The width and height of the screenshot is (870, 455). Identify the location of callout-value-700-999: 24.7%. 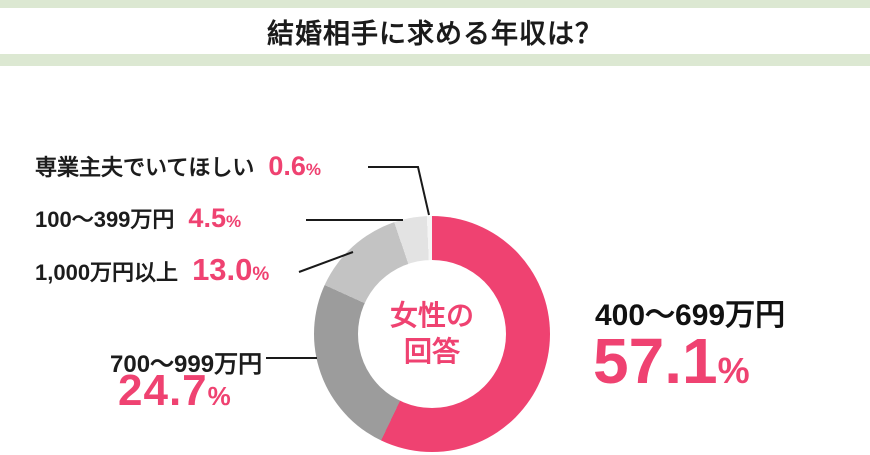
(175, 391).